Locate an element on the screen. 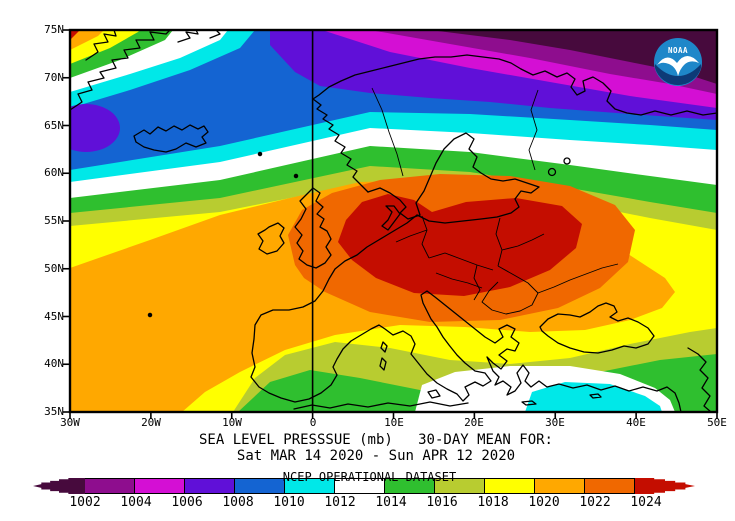  turkey-cyan-region is located at coordinates (593, 397).